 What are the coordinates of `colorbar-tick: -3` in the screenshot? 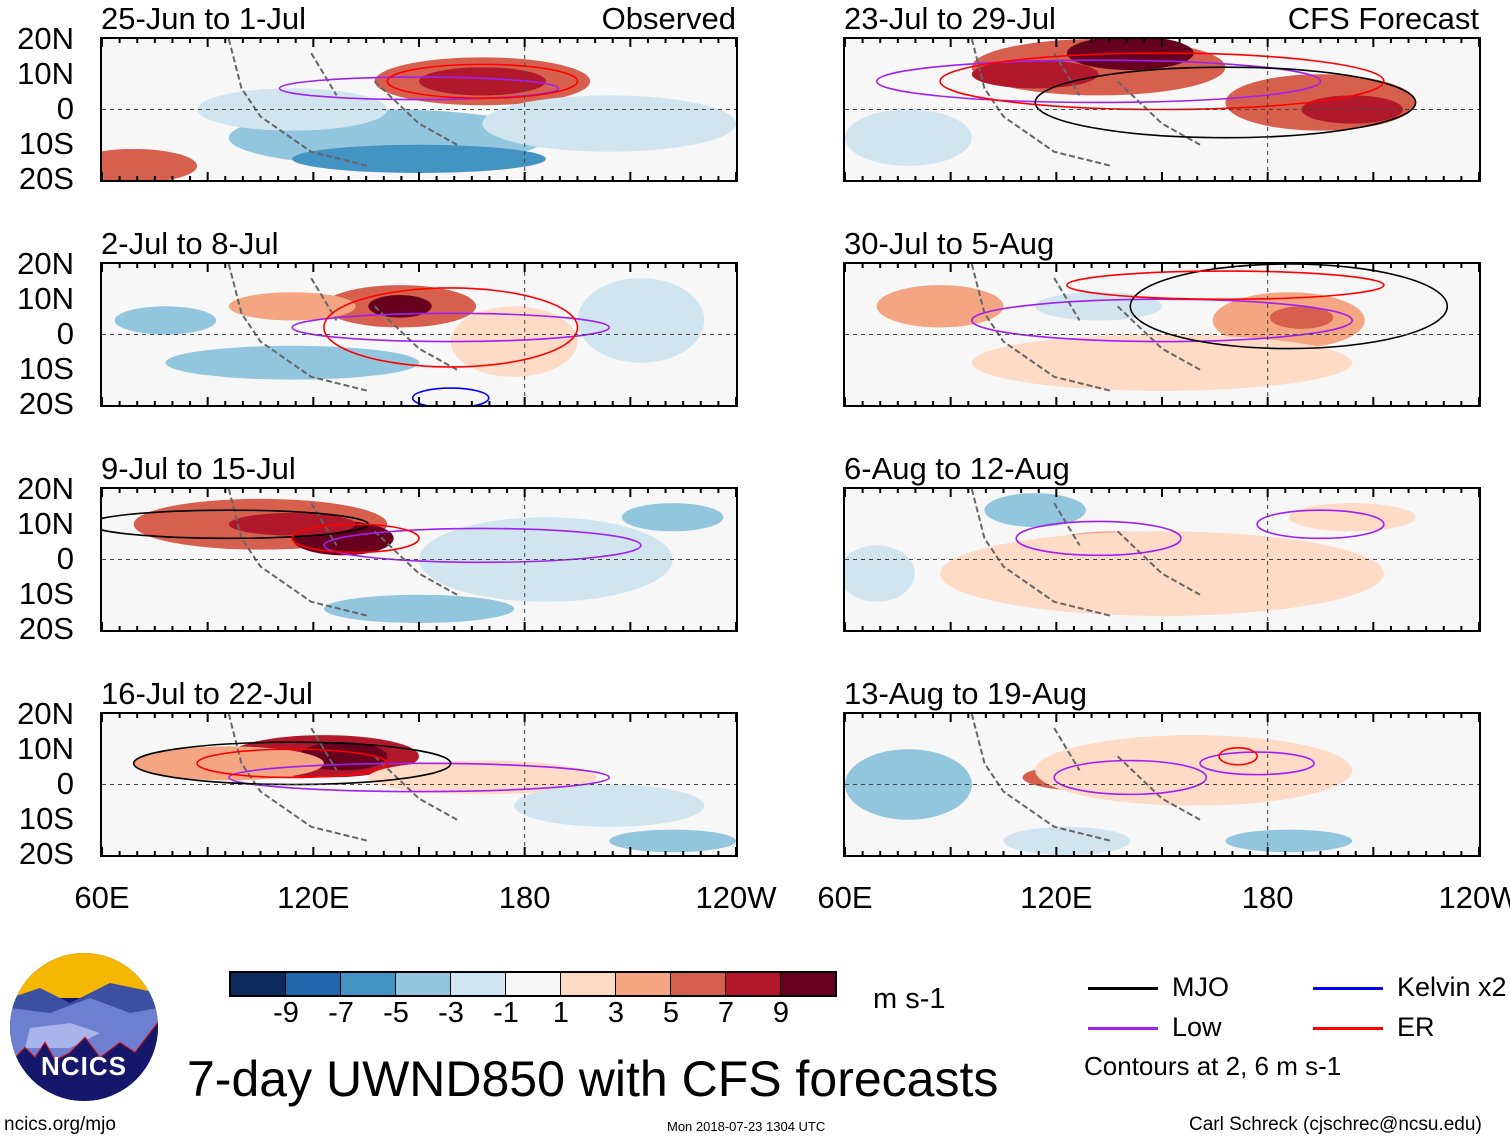 It's located at (451, 1013).